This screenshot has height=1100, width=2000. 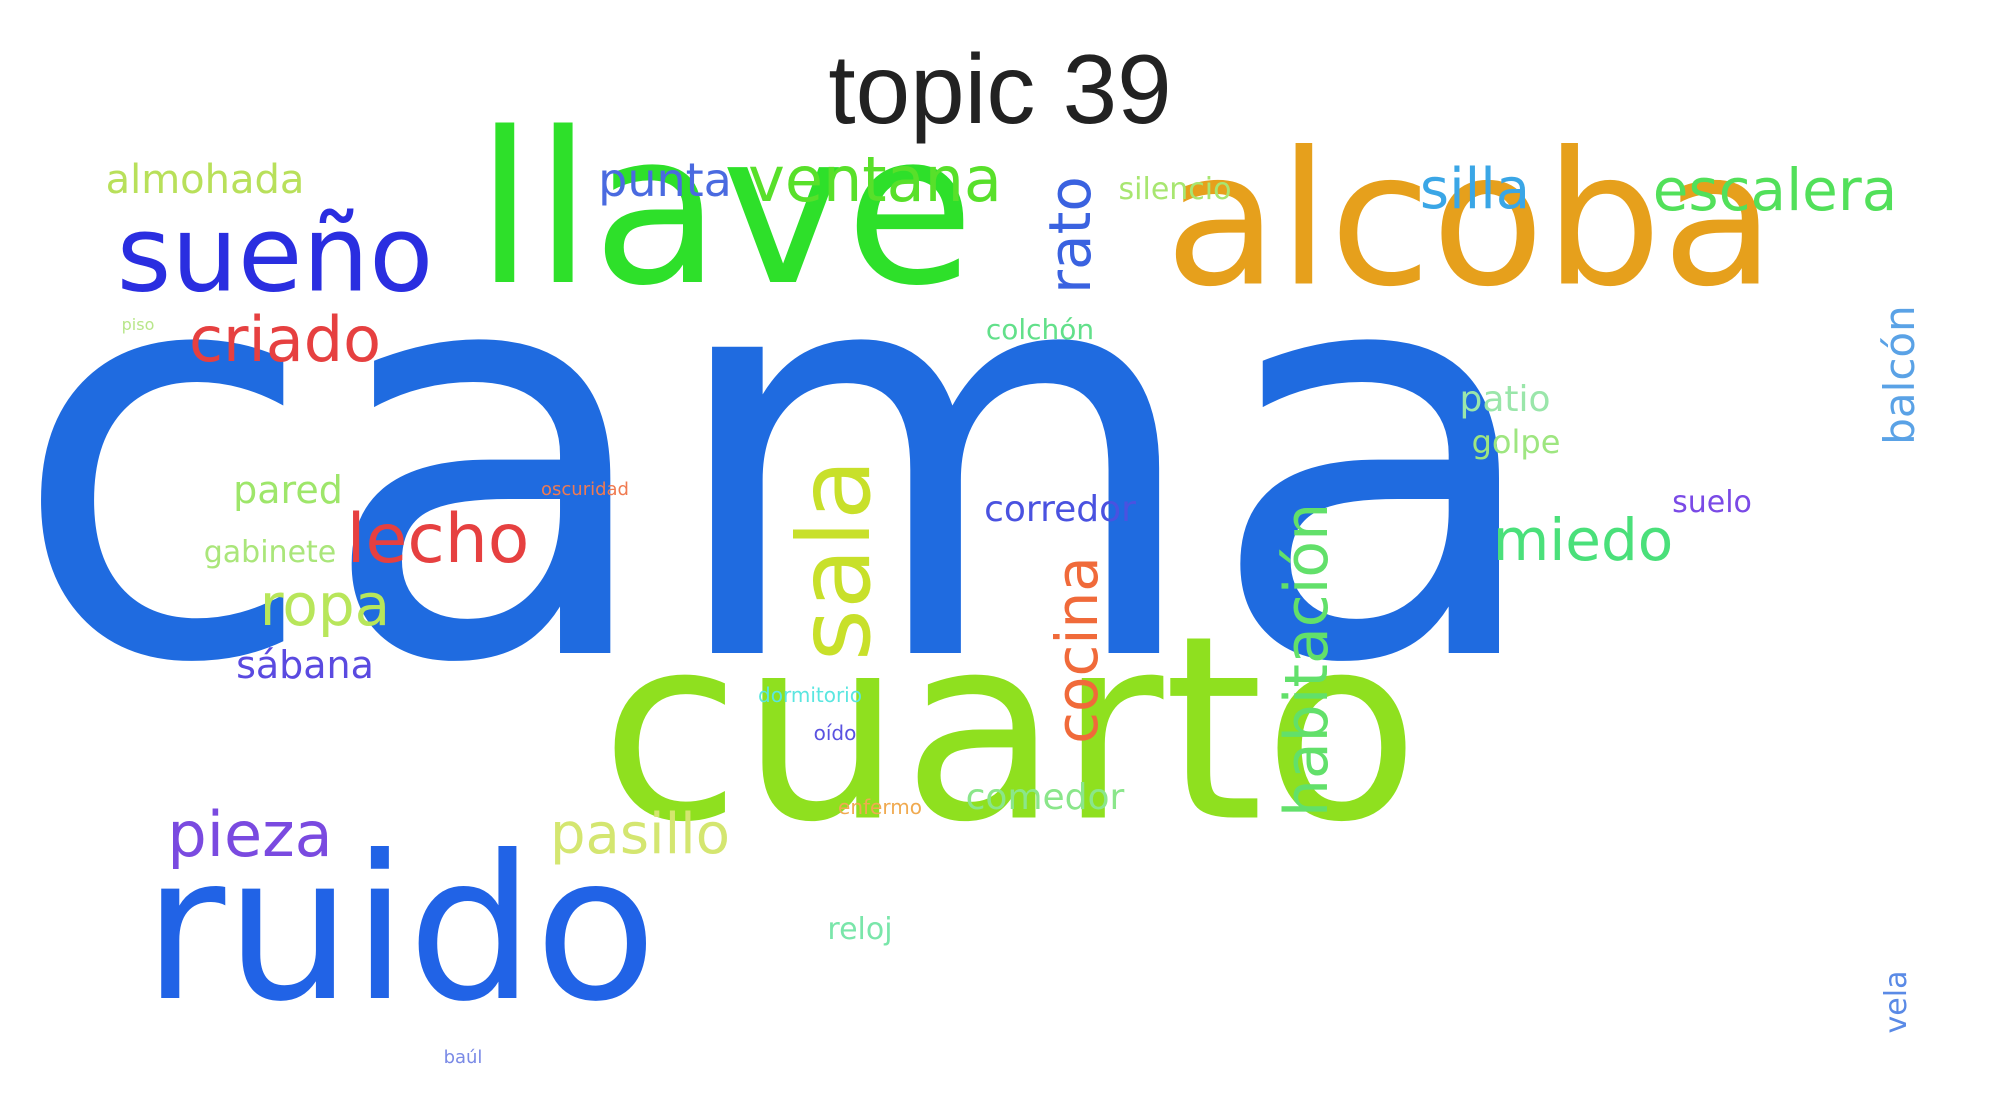 I want to click on word-llave: llave, so click(x=725, y=209).